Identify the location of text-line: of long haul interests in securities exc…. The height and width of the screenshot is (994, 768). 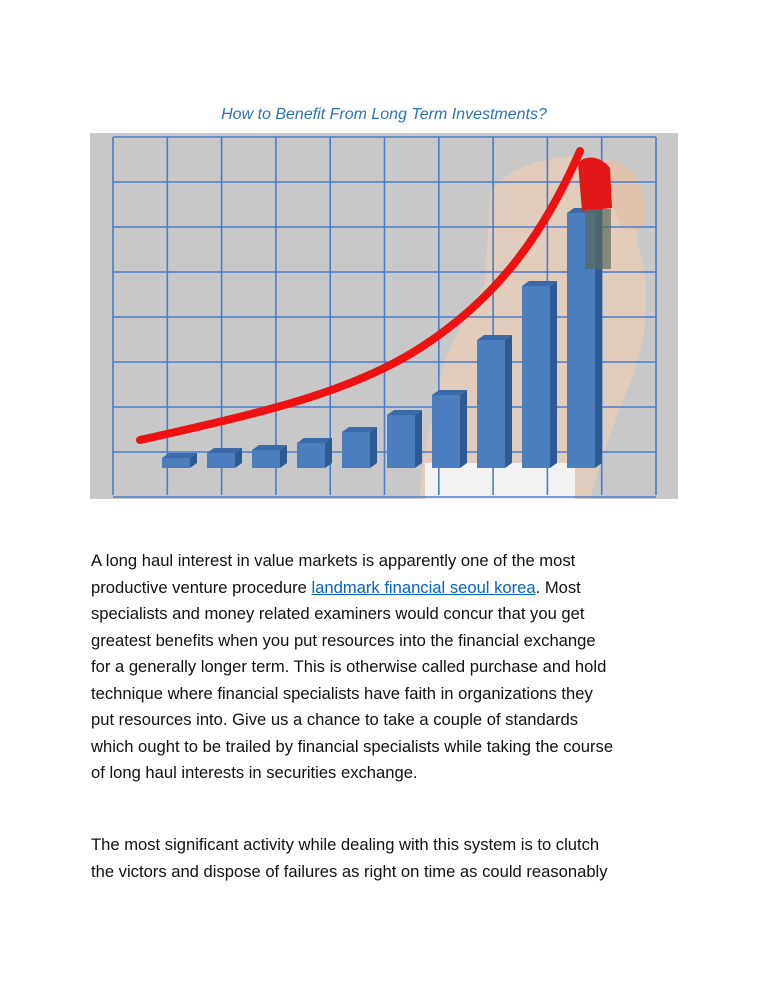
(254, 772).